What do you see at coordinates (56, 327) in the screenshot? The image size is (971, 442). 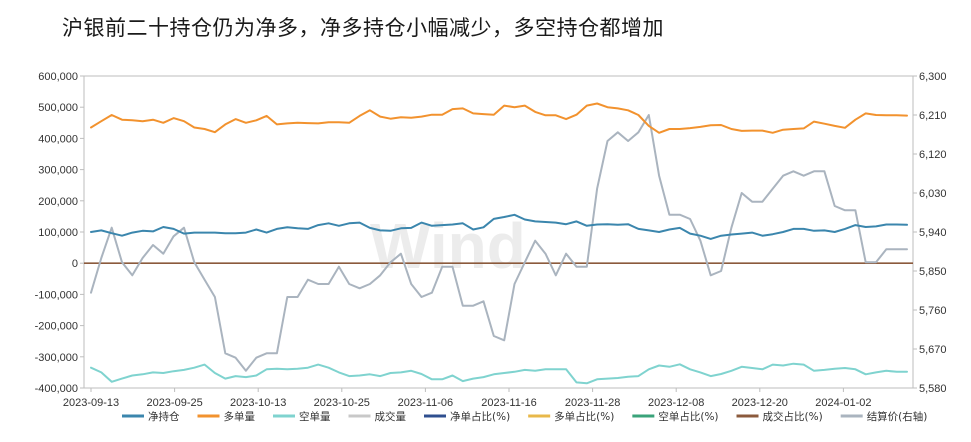 I see `left-tick-label: -200,000` at bounding box center [56, 327].